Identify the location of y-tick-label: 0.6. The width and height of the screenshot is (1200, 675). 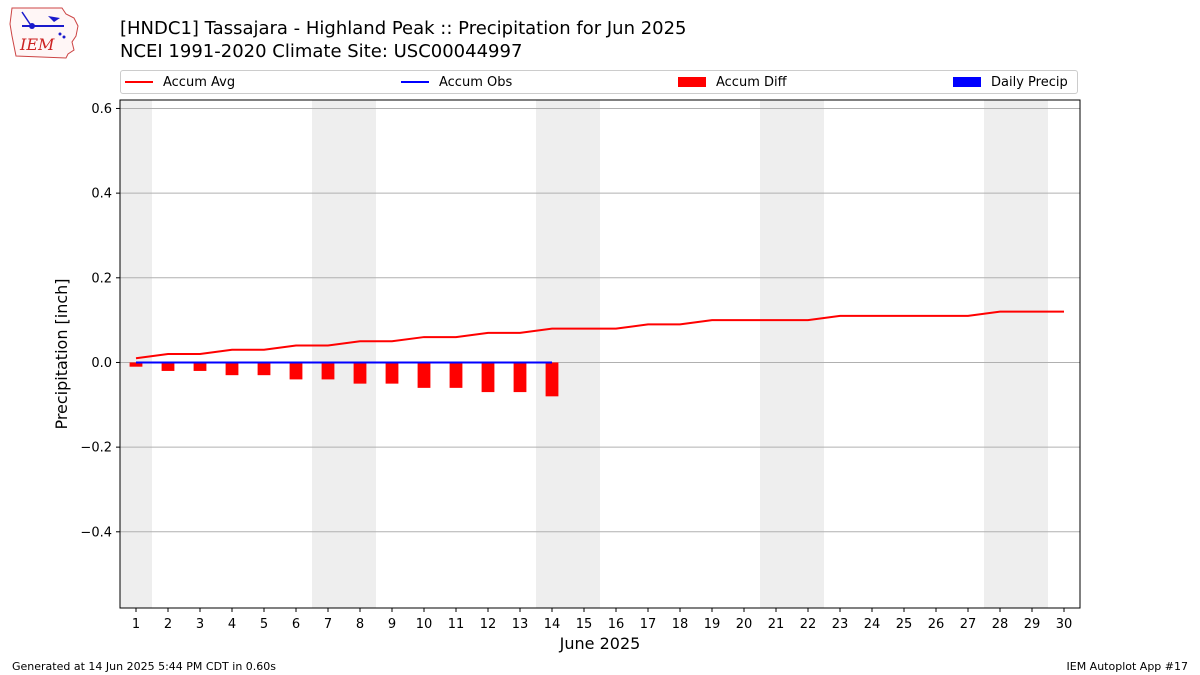
(101, 109).